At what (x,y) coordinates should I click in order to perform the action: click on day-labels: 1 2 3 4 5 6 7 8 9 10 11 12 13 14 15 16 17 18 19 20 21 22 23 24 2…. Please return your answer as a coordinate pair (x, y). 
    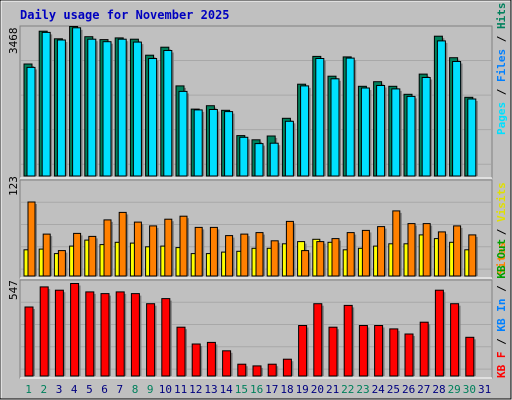
    Looking at the image, I should click on (258, 389).